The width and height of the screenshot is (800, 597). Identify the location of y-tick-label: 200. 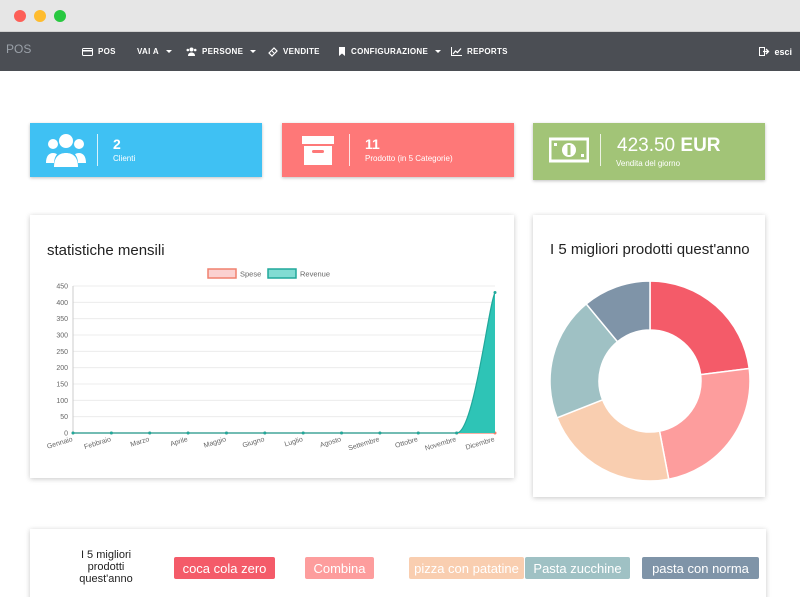
(62, 368).